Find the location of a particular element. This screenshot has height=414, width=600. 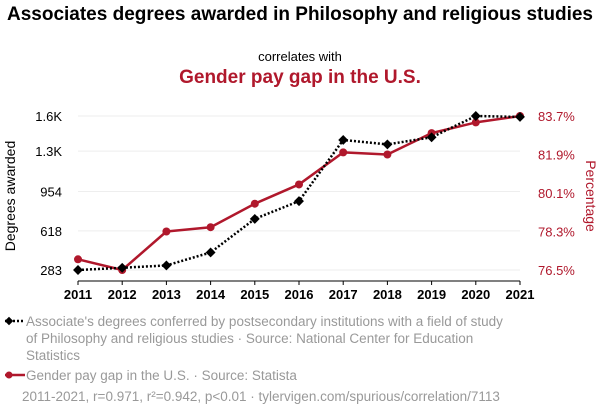

left-tick-label: 618 is located at coordinates (51, 231).